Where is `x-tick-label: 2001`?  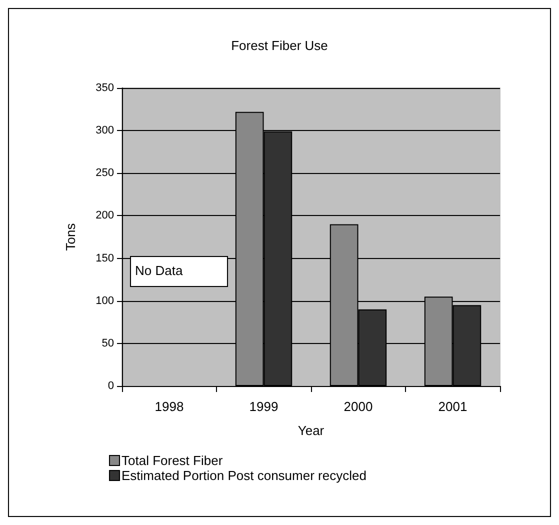 x-tick-label: 2001 is located at coordinates (453, 406).